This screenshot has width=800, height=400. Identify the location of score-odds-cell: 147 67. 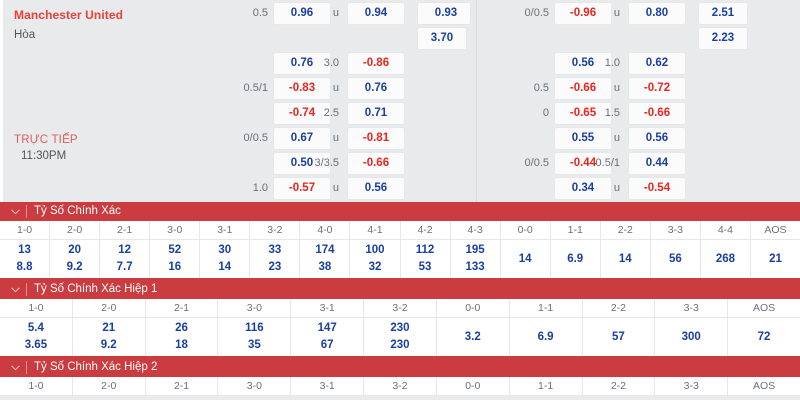
(327, 337).